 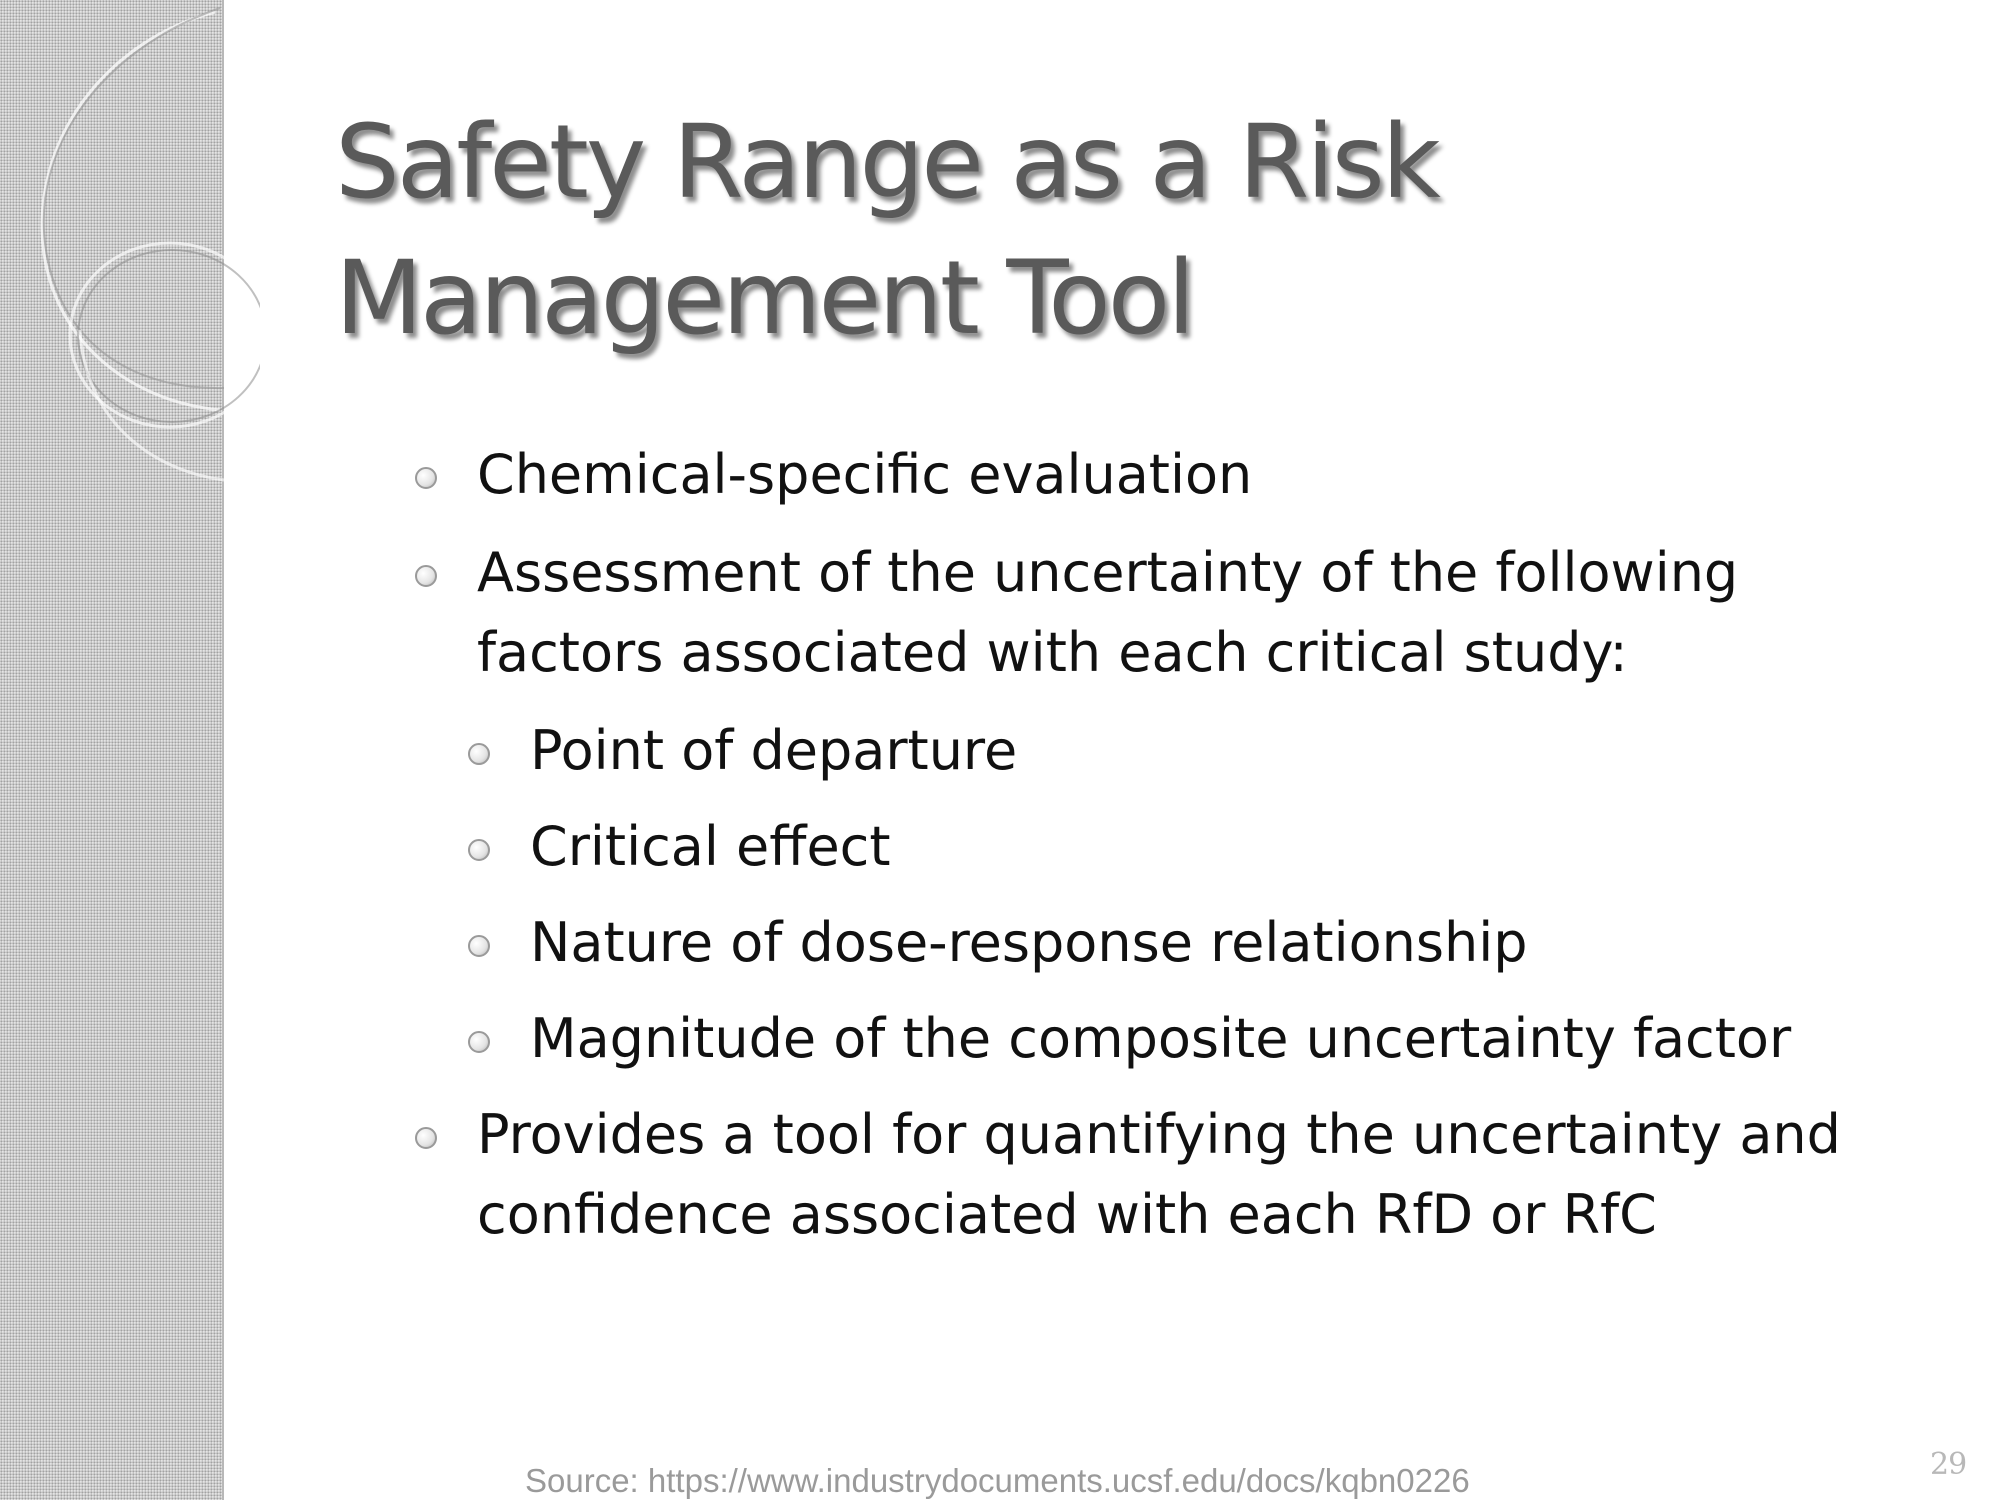 What do you see at coordinates (774, 750) in the screenshot?
I see `sub-bullet-text: Point of departure` at bounding box center [774, 750].